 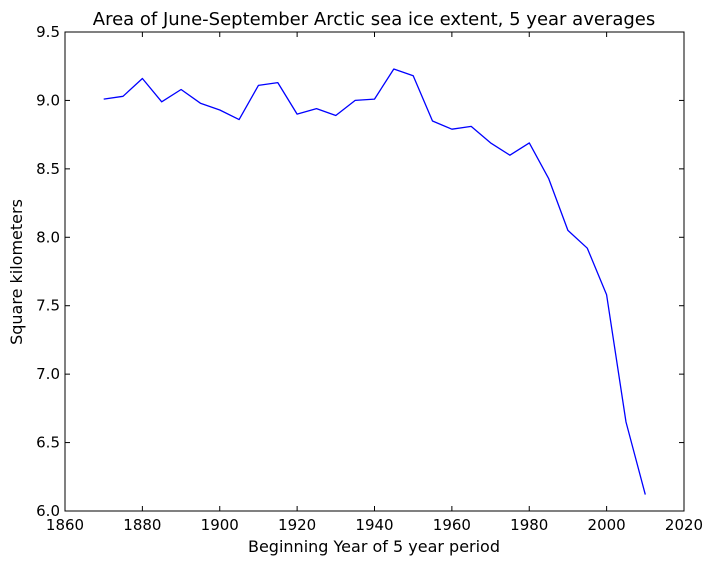 What do you see at coordinates (48, 511) in the screenshot?
I see `y-tick-label: 6.0` at bounding box center [48, 511].